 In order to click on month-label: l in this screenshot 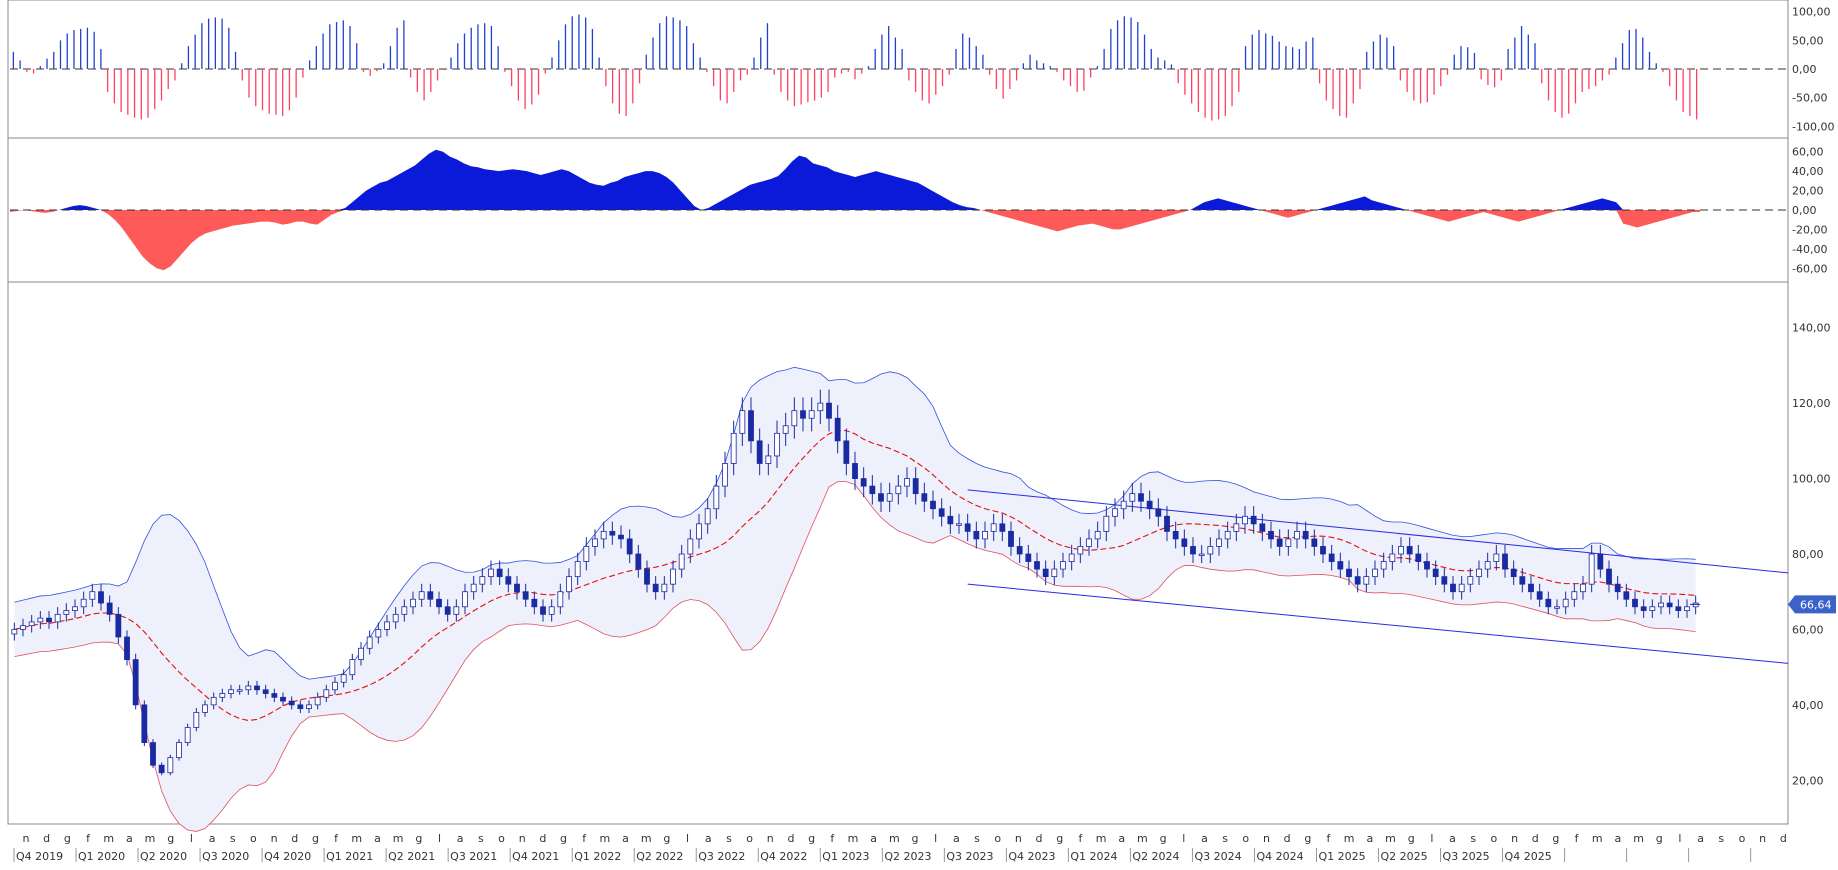, I will do `click(935, 838)`.